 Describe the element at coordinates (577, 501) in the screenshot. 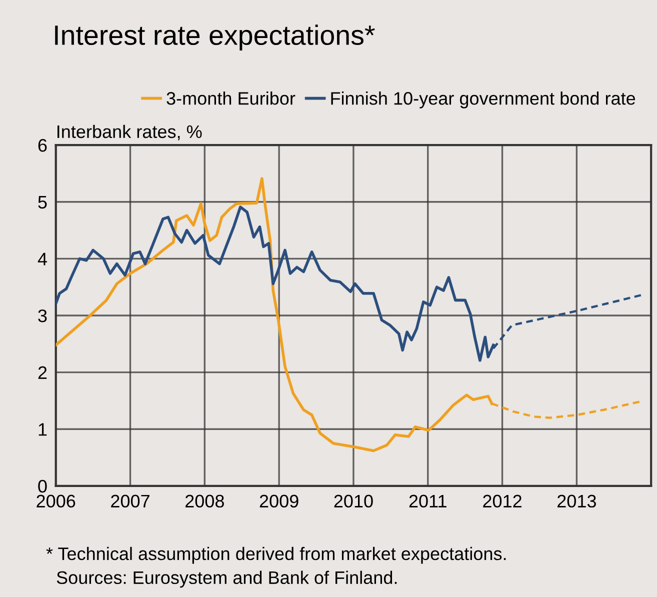

I see `x-tick-label: 2013` at that location.